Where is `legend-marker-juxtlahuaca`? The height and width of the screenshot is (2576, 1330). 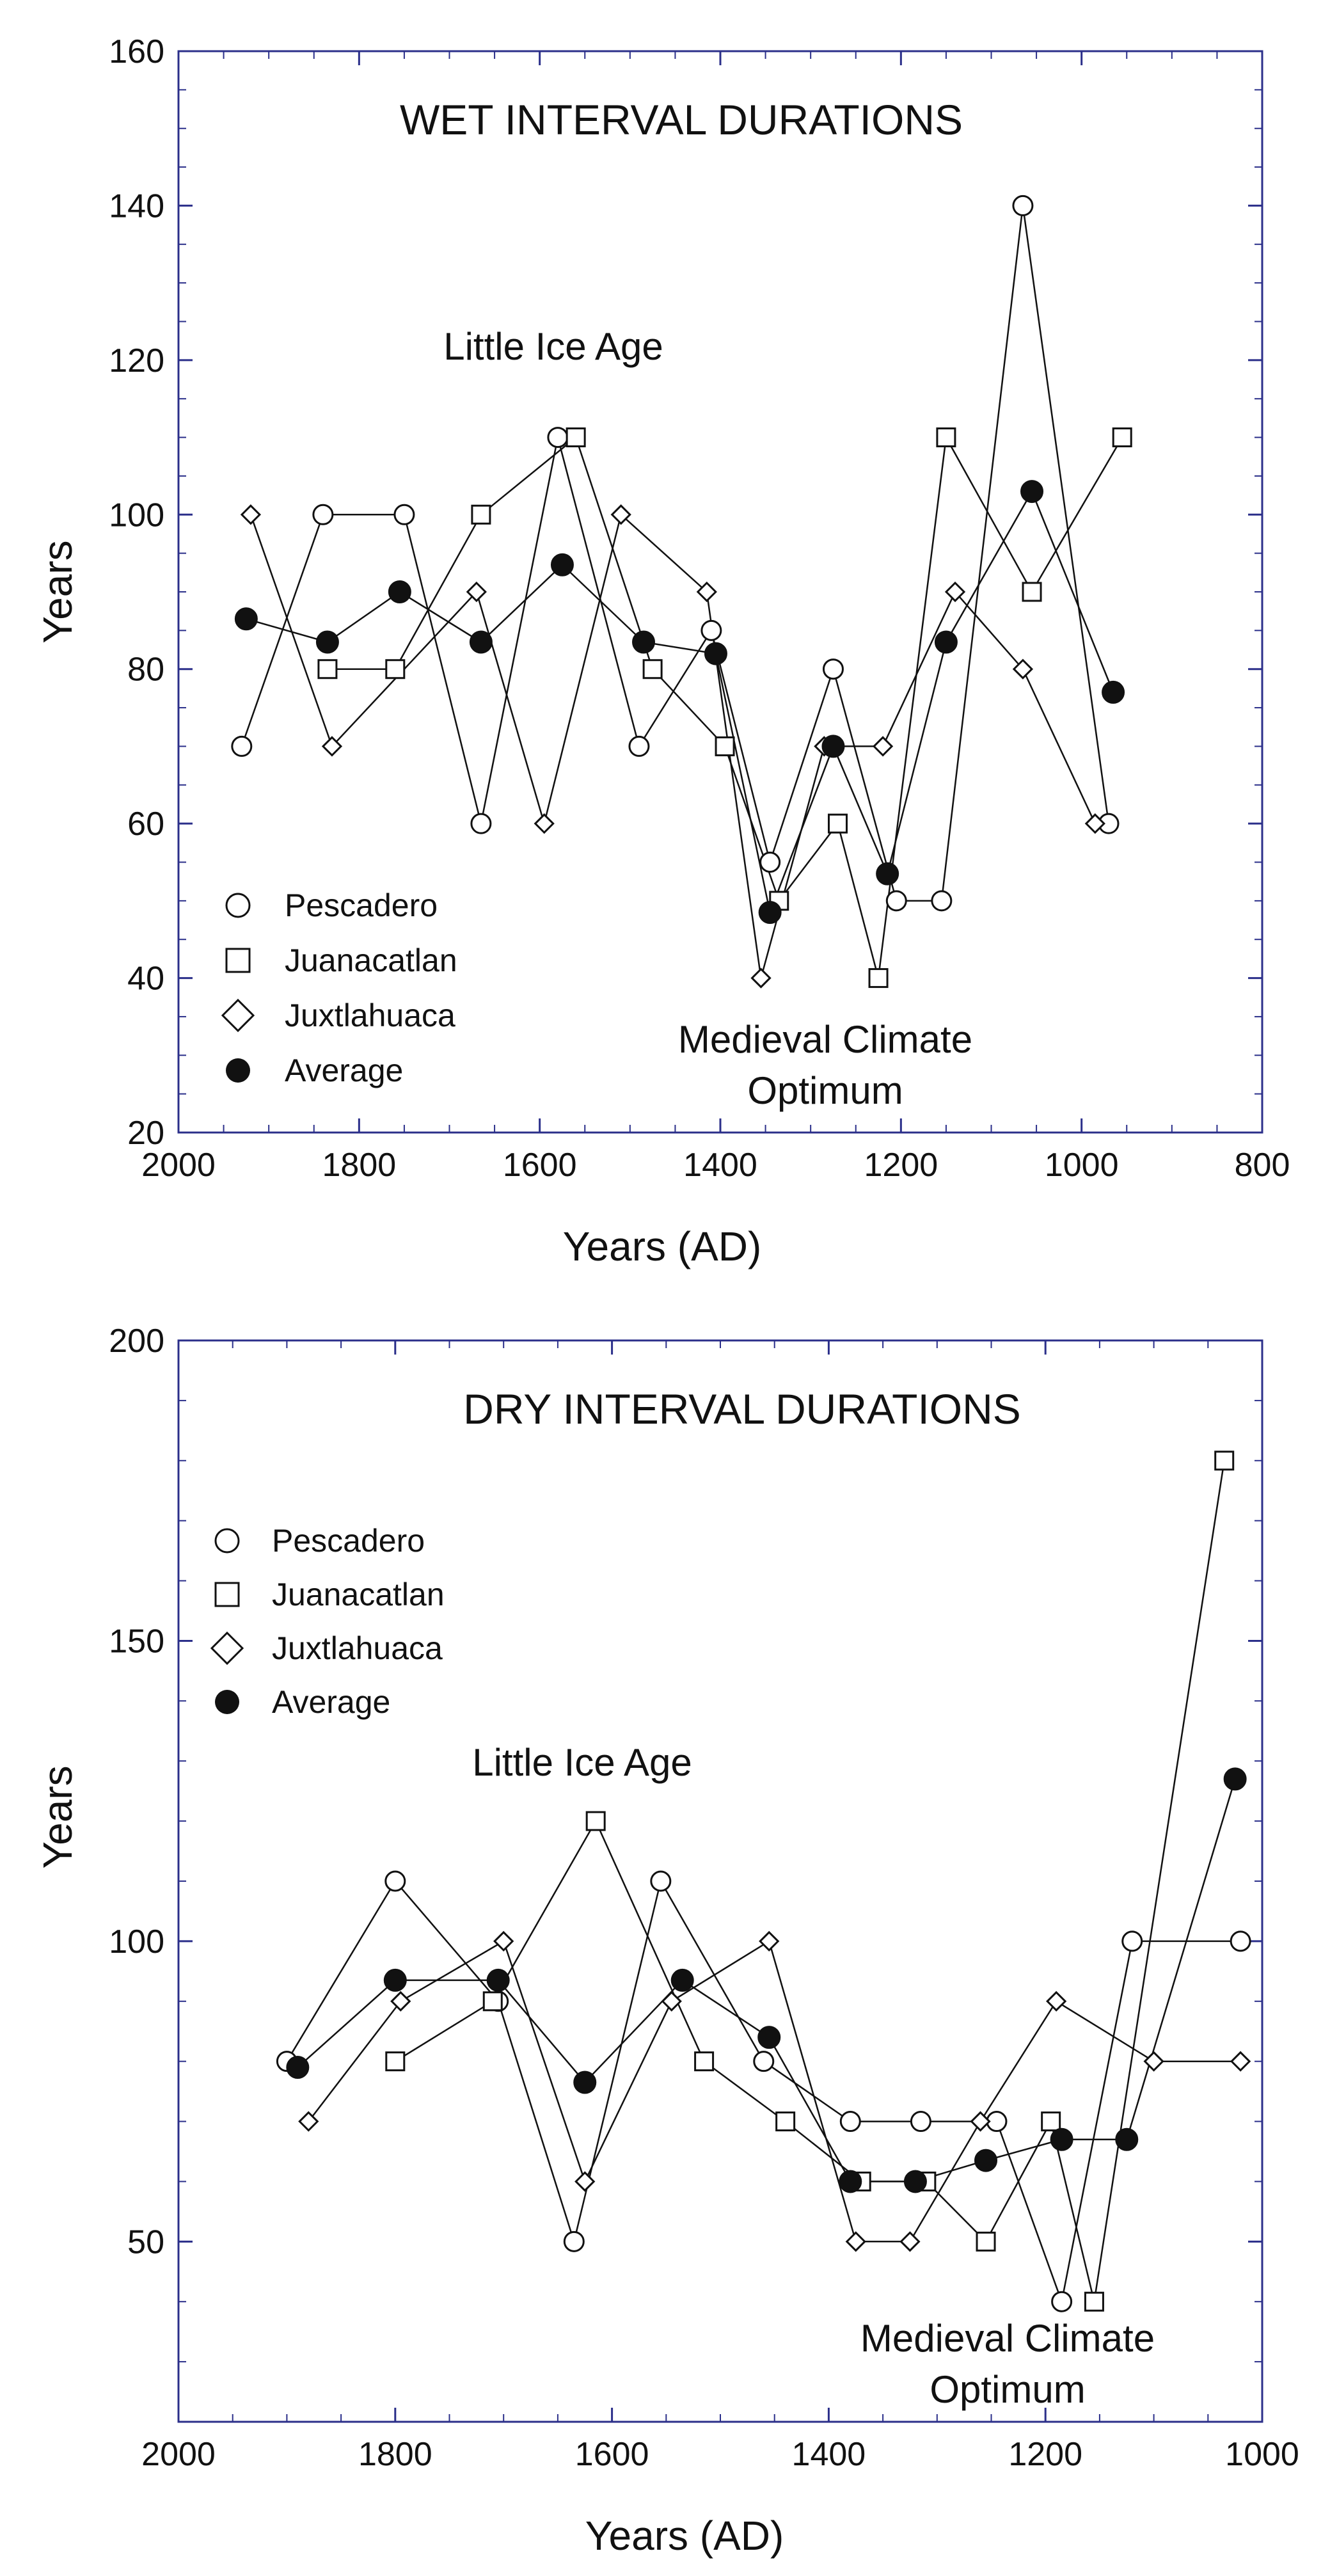
legend-marker-juxtlahuaca is located at coordinates (238, 1016).